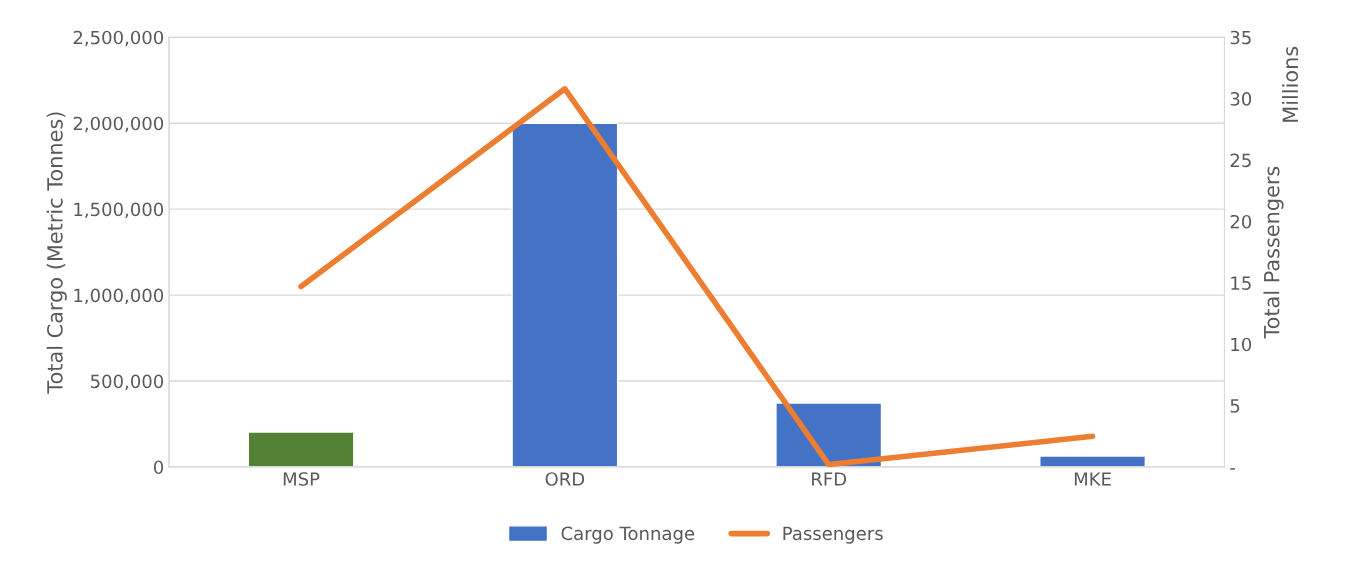 This screenshot has height=573, width=1353. I want to click on y2-axis-title: Total Passengers, so click(1273, 252).